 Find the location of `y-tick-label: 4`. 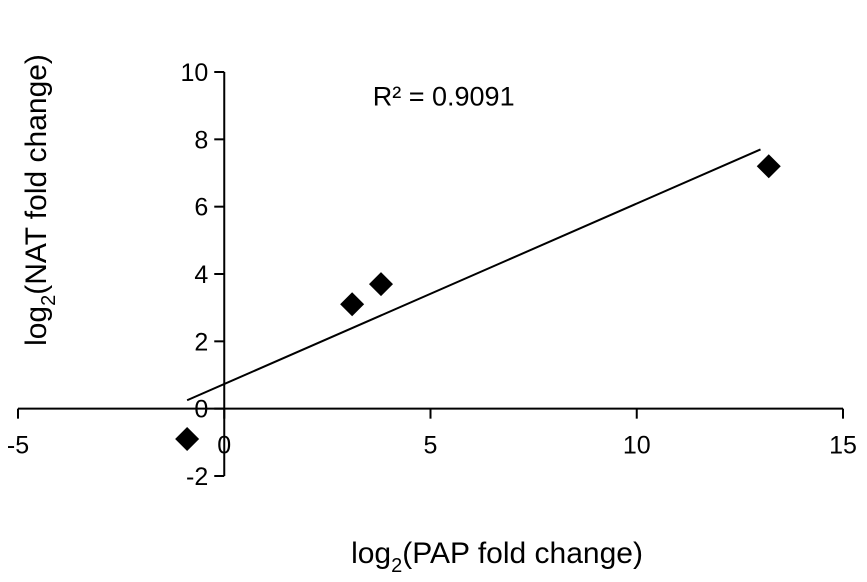

y-tick-label: 4 is located at coordinates (201, 275).